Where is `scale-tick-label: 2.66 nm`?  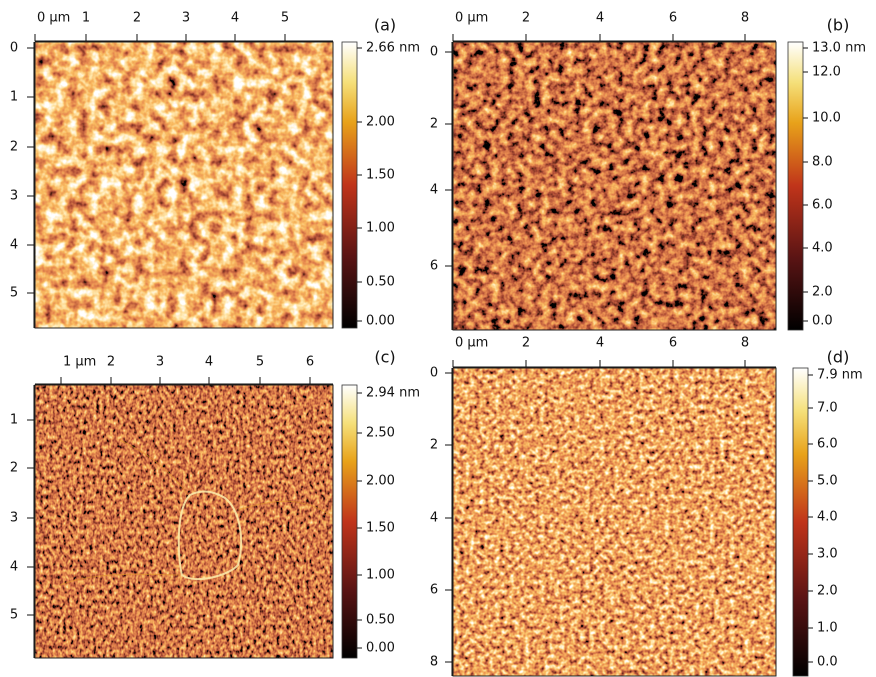
scale-tick-label: 2.66 nm is located at coordinates (393, 48).